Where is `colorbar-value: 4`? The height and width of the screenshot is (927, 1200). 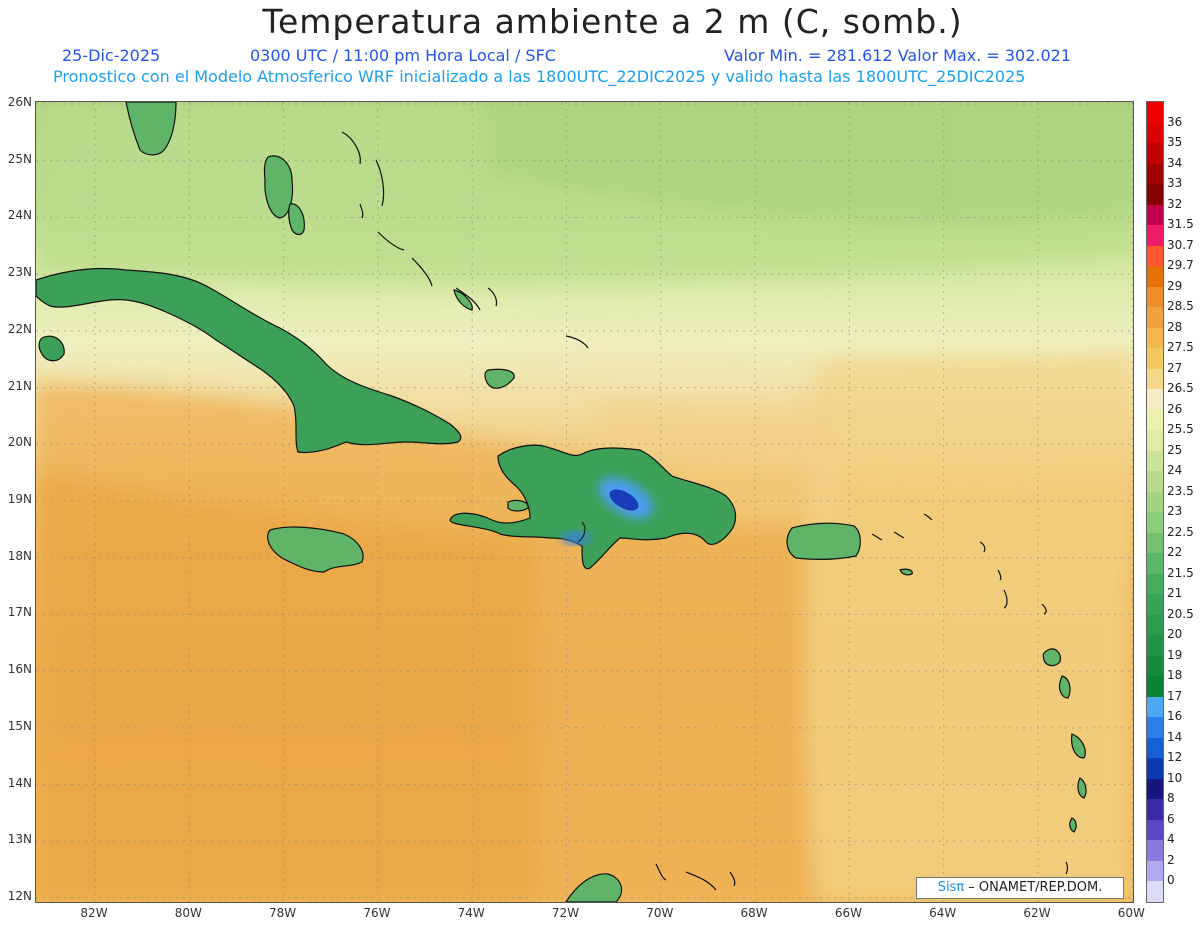 colorbar-value: 4 is located at coordinates (1171, 839).